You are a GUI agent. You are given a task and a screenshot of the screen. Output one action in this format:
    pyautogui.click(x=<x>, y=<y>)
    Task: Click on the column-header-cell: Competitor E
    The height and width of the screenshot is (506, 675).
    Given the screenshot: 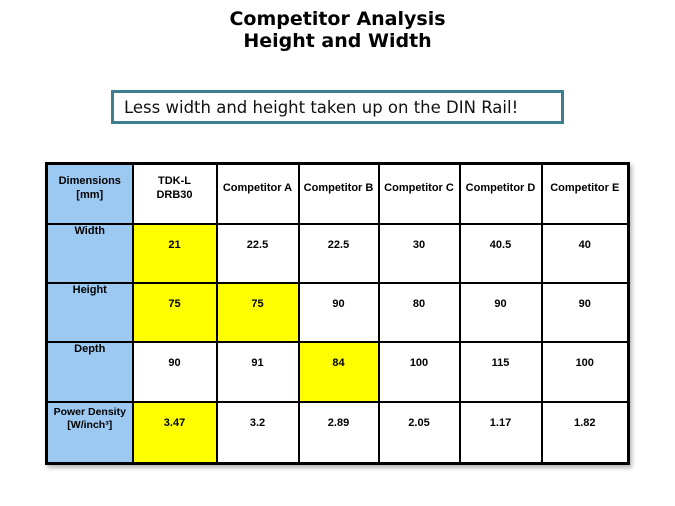 What is the action you would take?
    pyautogui.click(x=585, y=193)
    